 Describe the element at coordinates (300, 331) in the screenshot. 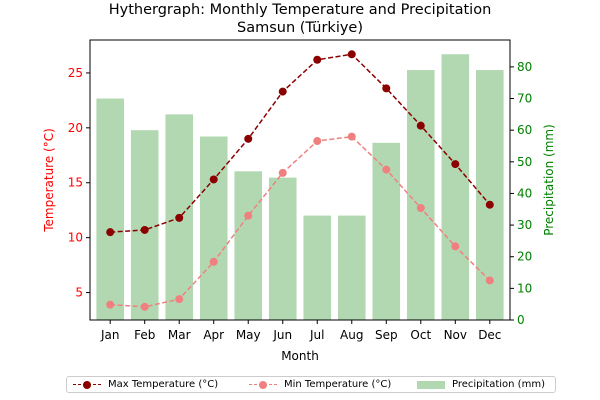

I see `x-axis: Jan Feb Mar Apr May Jun Jul Aug Sep Oct Nov Dec` at that location.